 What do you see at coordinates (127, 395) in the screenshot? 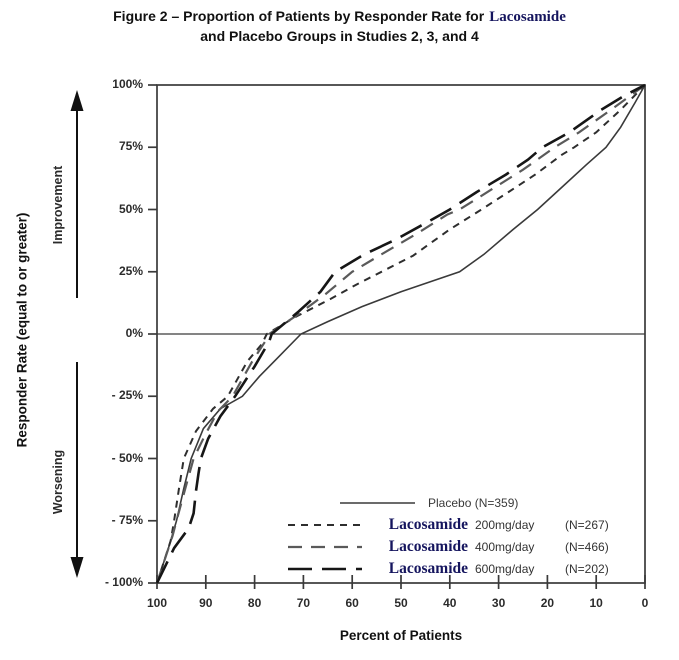
I see `y-tick-label: - 25%` at bounding box center [127, 395].